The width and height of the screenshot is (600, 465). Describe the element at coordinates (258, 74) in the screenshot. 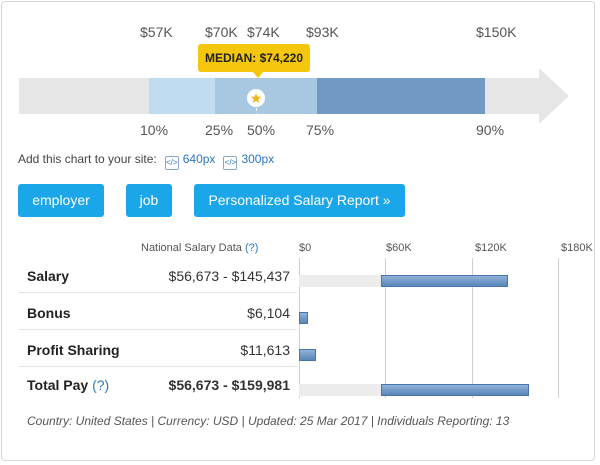

I see `median-pointer` at that location.